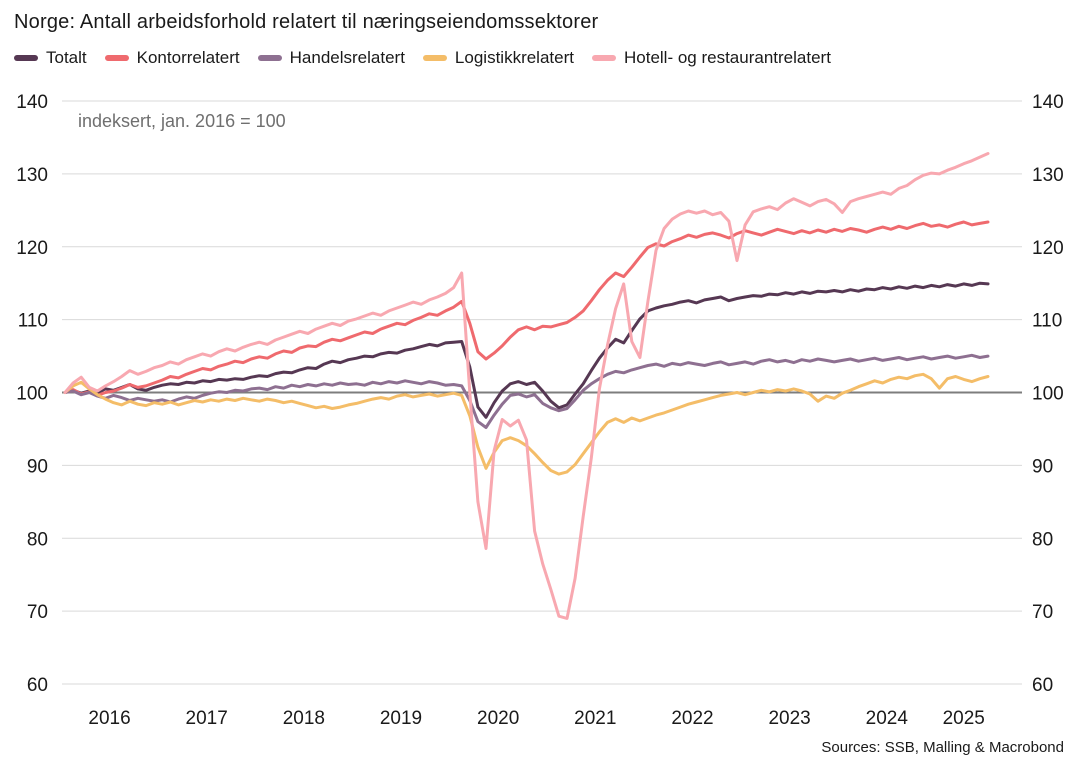 Image resolution: width=1080 pixels, height=780 pixels. Describe the element at coordinates (109, 718) in the screenshot. I see `x-tick-2016: 2016` at that location.